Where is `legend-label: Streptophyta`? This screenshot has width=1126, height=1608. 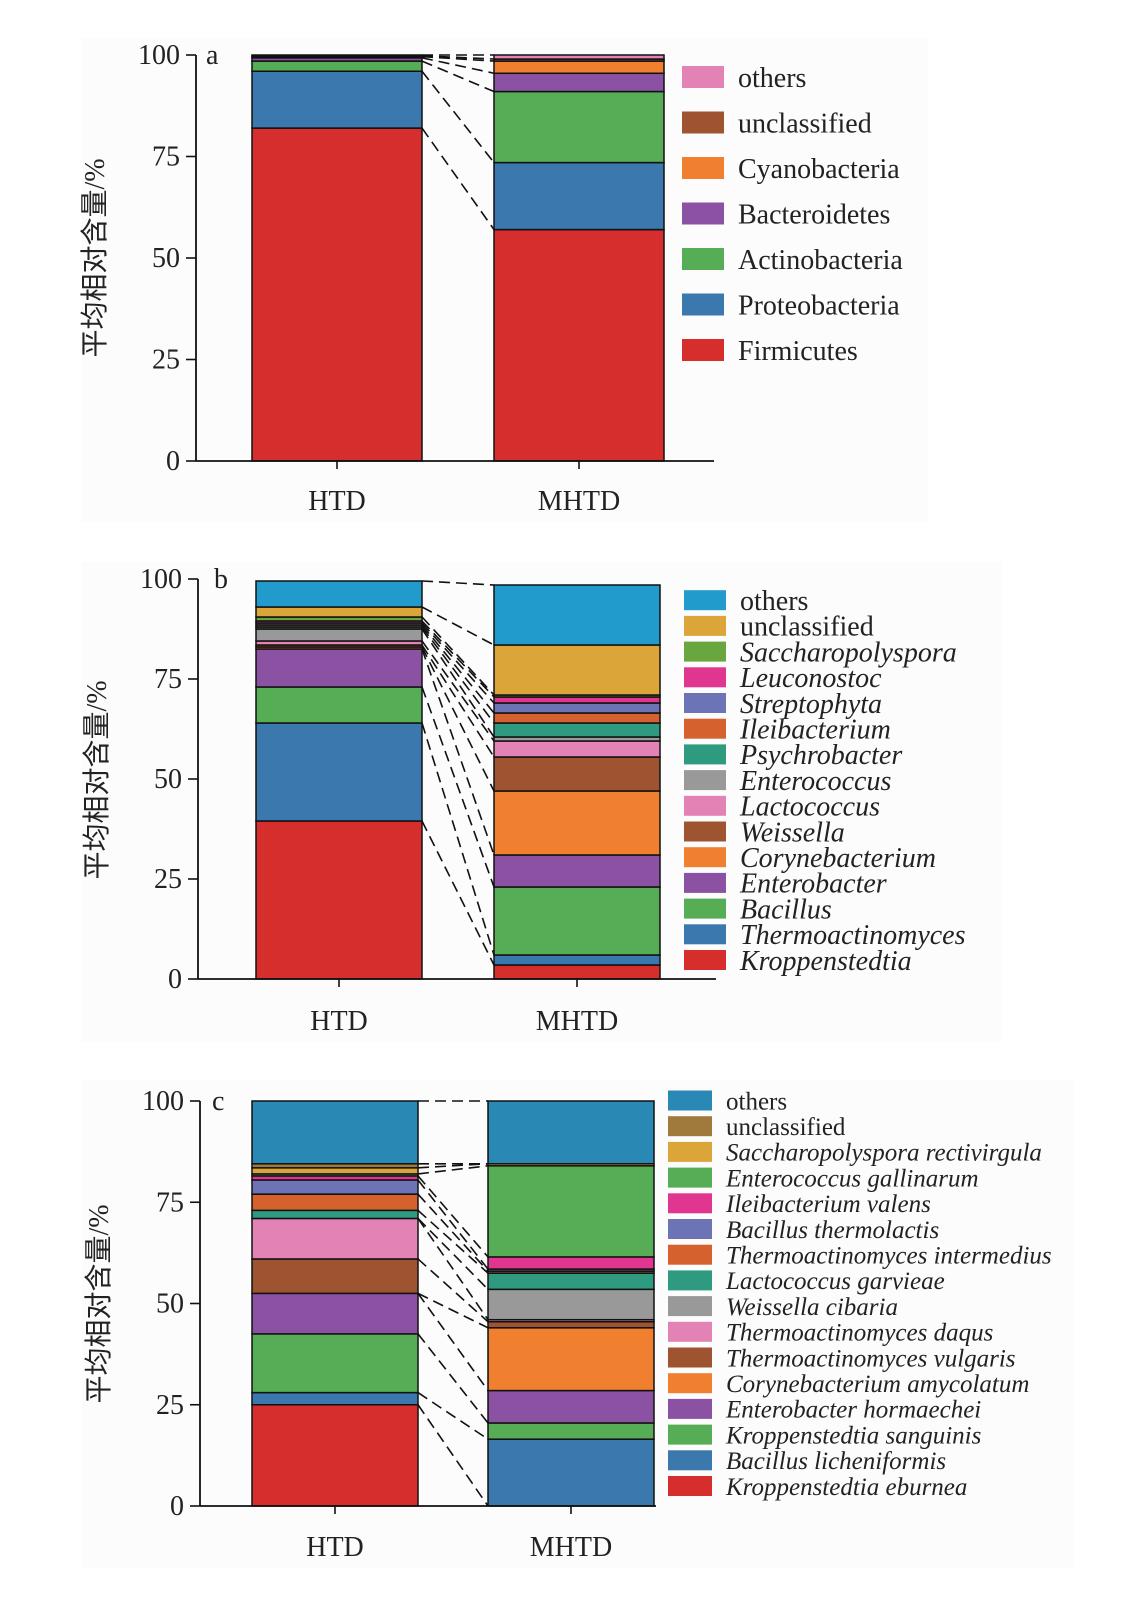
legend-label: Streptophyta is located at coordinates (811, 704).